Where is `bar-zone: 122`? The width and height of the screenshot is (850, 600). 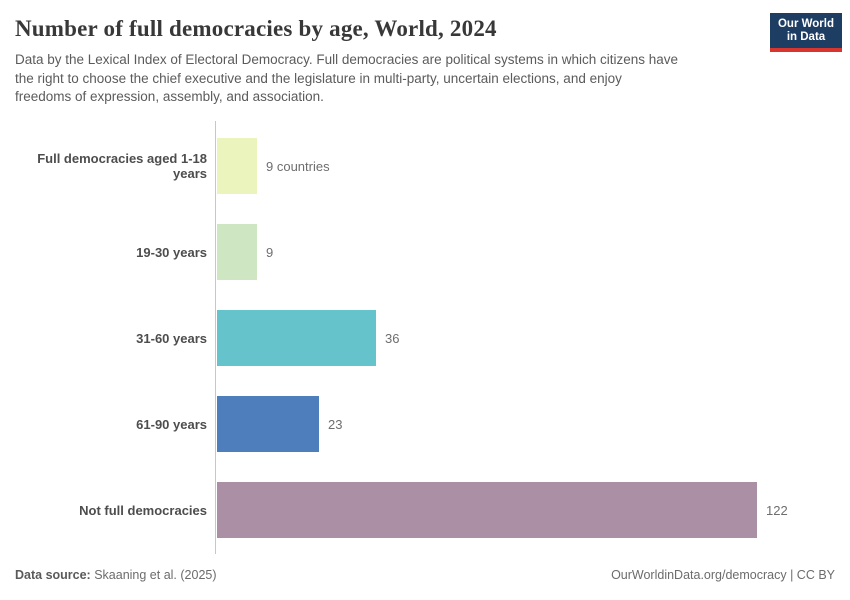 bar-zone: 122 is located at coordinates (531, 510).